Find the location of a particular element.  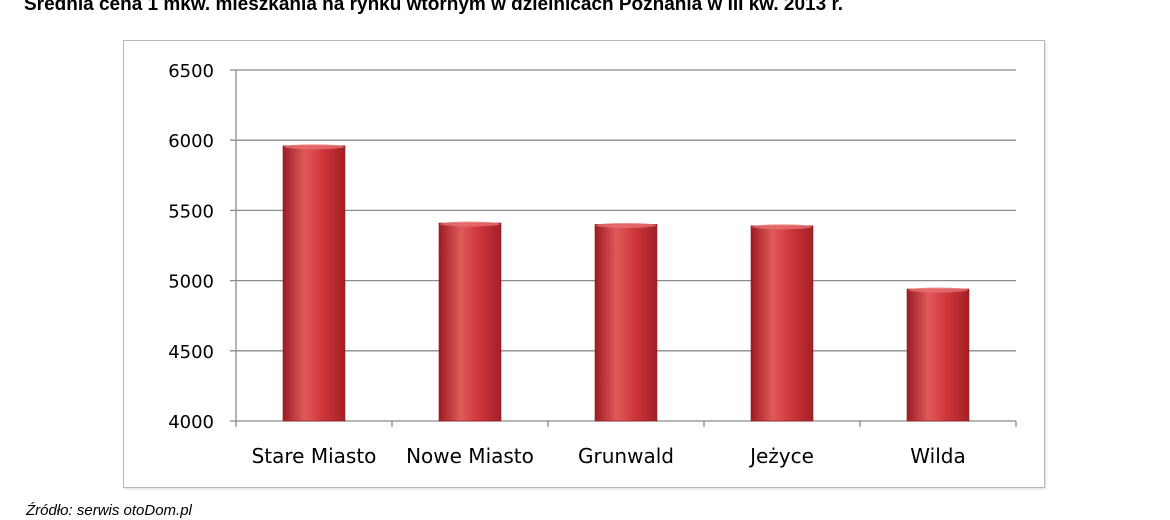

y-tick-label: 5000 is located at coordinates (191, 282).